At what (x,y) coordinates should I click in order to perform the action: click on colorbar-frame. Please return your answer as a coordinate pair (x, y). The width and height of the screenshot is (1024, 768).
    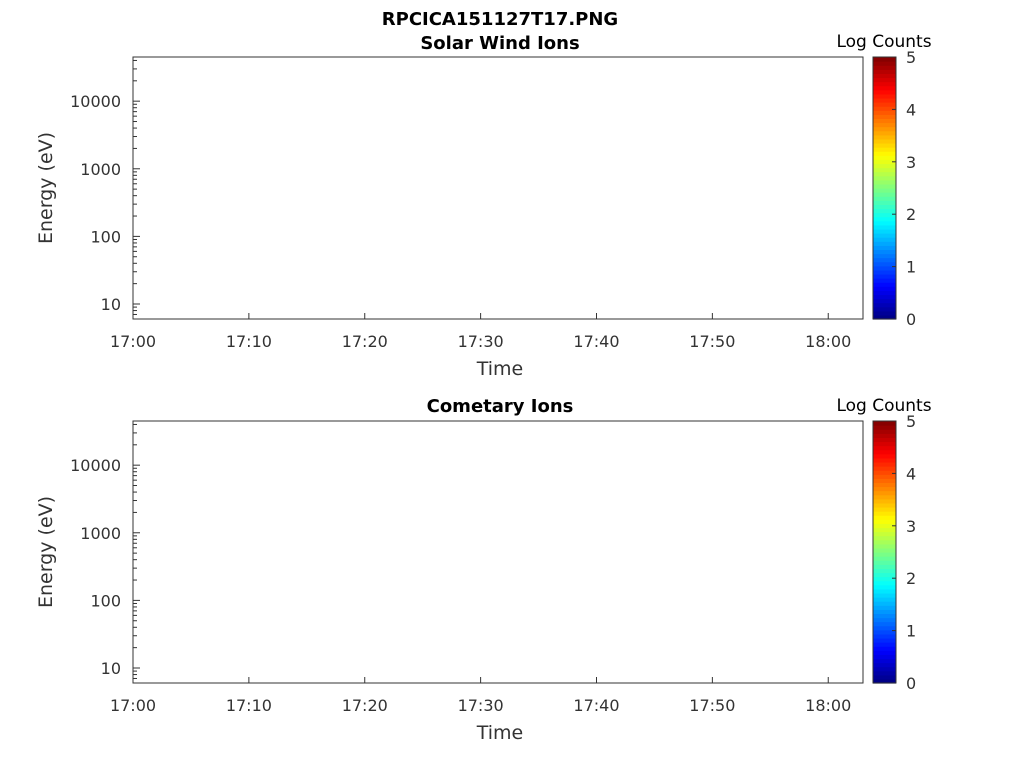
    Looking at the image, I should click on (884, 188).